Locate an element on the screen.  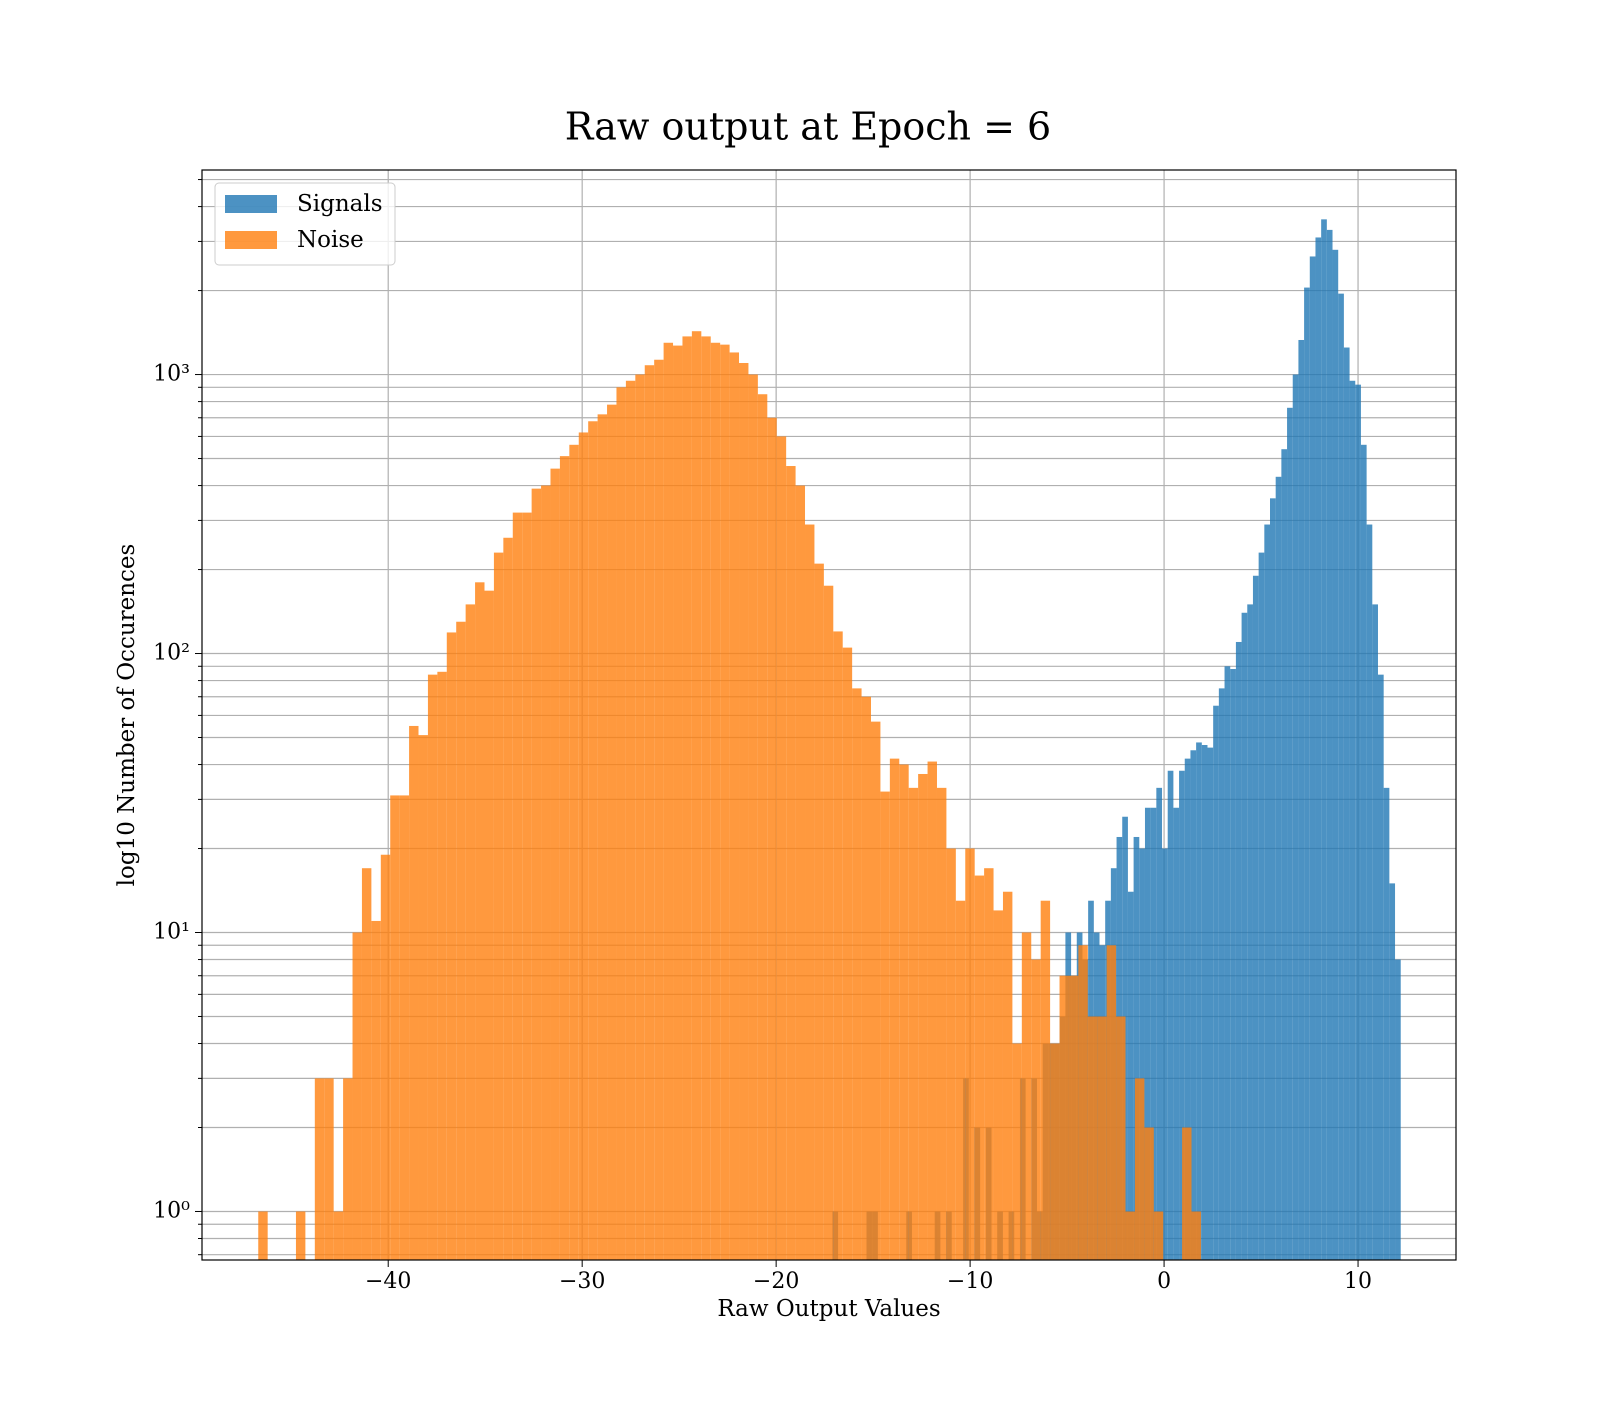
x-tick-label: 0 is located at coordinates (1164, 1281).